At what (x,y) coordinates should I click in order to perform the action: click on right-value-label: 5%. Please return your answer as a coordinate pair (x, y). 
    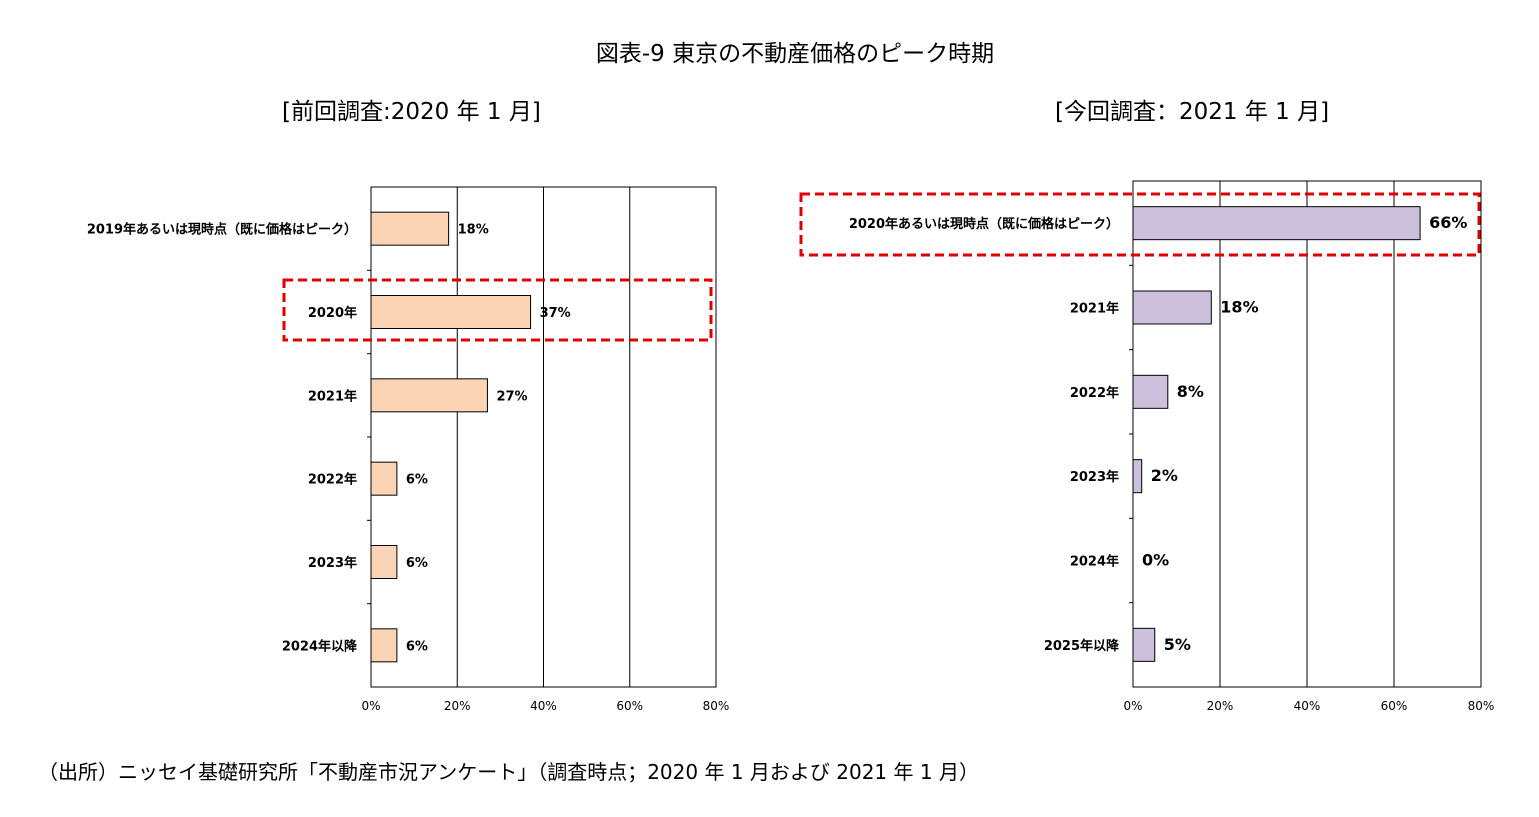
    Looking at the image, I should click on (1177, 644).